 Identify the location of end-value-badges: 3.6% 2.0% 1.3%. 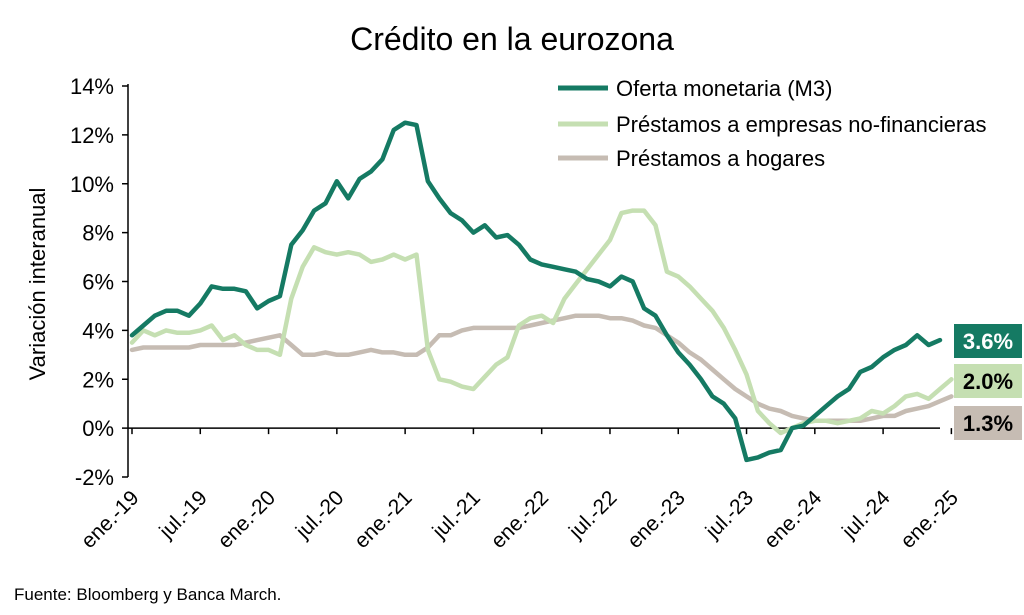
(988, 382).